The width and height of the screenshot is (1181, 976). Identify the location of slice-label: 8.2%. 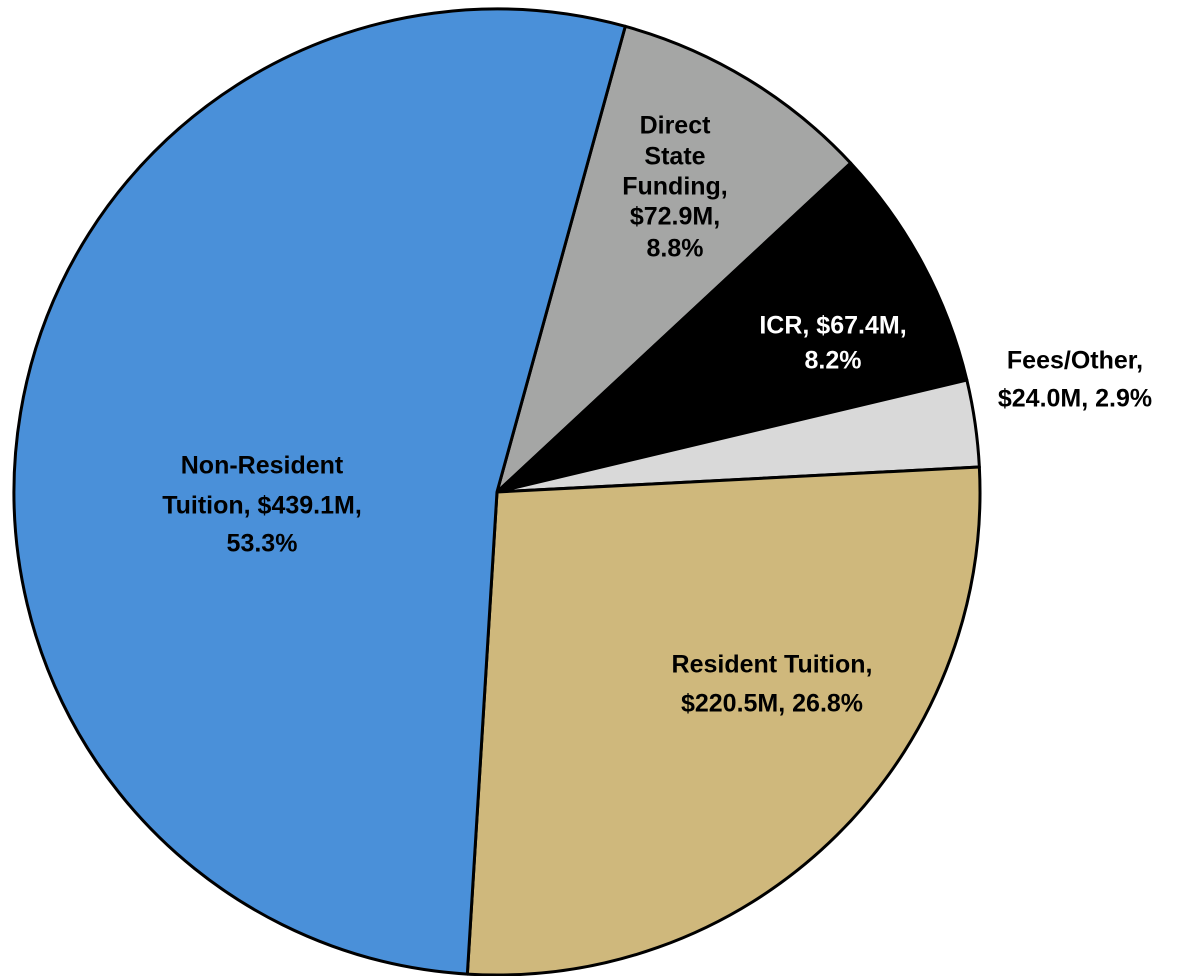
(833, 361).